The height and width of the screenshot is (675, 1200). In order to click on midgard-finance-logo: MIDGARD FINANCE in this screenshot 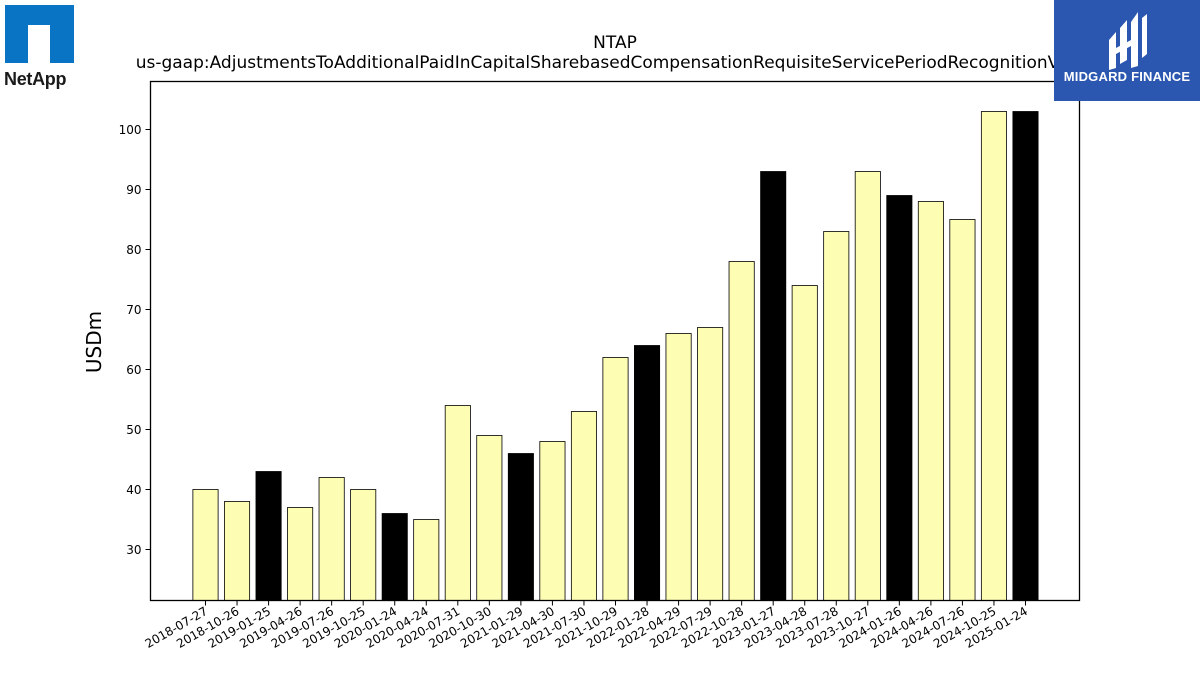, I will do `click(1127, 50)`.